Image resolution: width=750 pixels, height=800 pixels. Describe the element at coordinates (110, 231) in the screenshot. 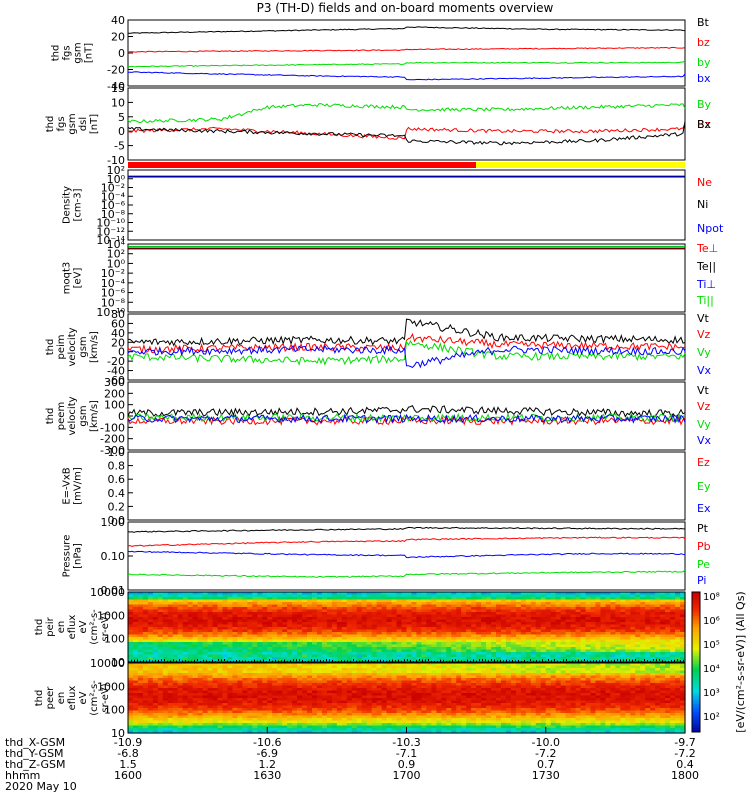

I see `y-tick-label: 10⁻¹²` at that location.